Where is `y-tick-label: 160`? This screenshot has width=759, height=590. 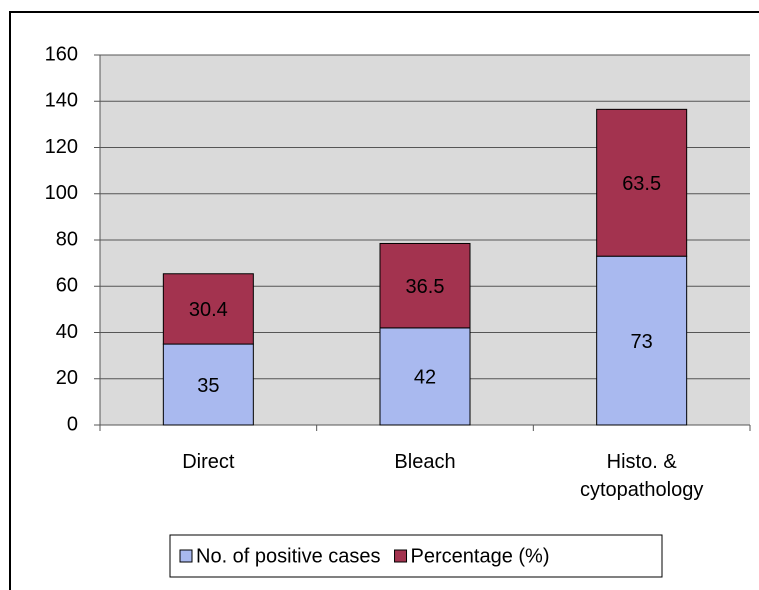
y-tick-label: 160 is located at coordinates (61, 54).